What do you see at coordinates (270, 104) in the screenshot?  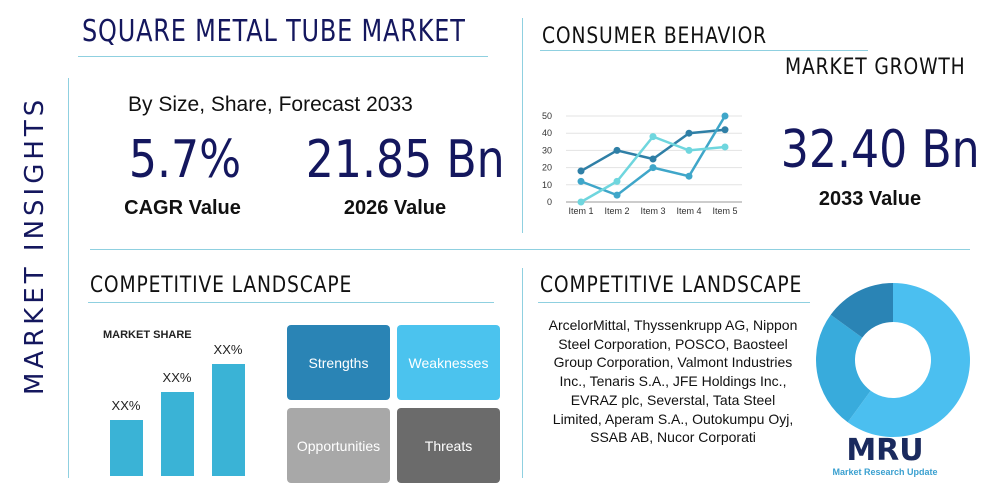 I see `subtitle: By Size, Share, Forecast 2033` at bounding box center [270, 104].